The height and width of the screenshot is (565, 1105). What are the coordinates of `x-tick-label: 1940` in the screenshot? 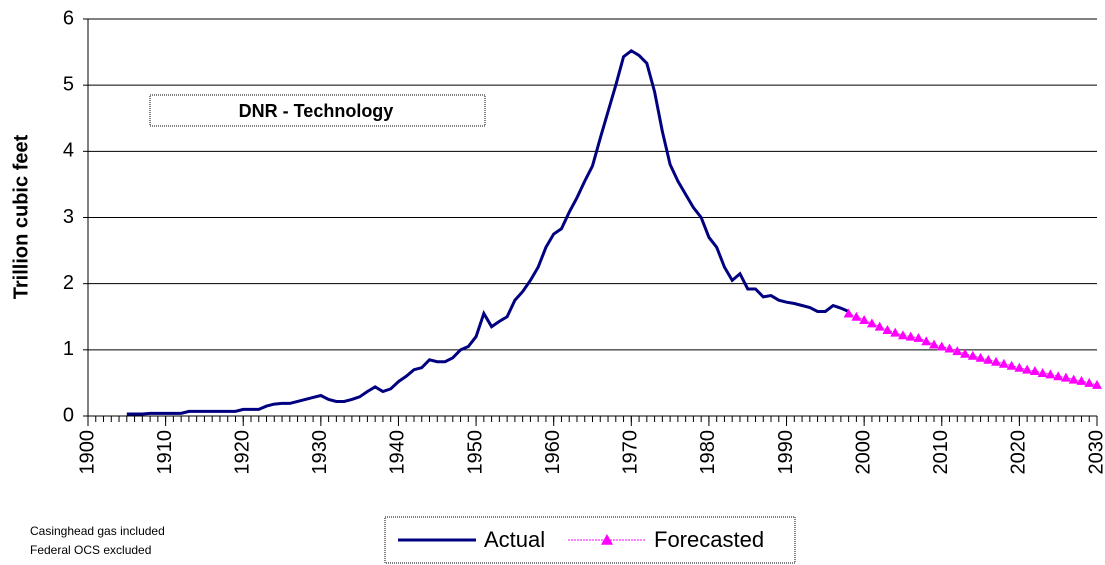 It's located at (398, 452).